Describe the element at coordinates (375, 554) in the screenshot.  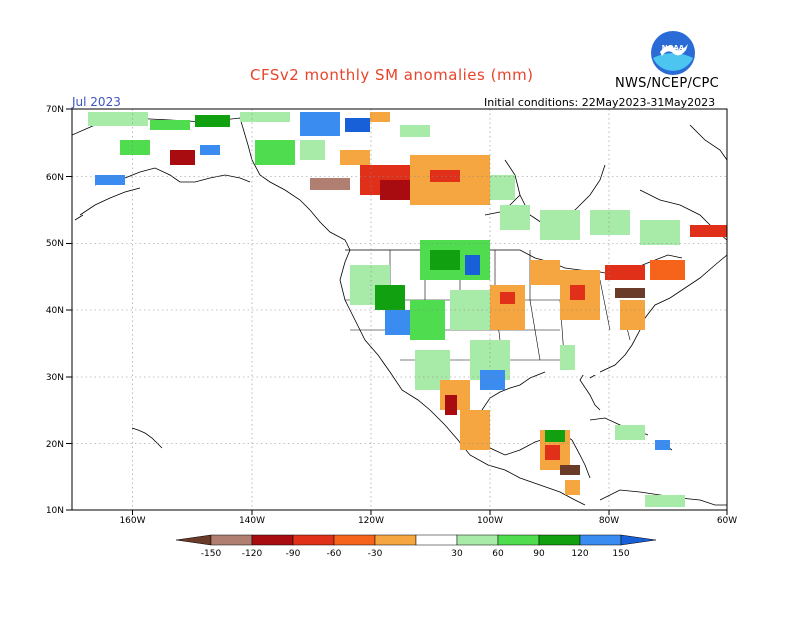
I see `legend-label: -30` at that location.